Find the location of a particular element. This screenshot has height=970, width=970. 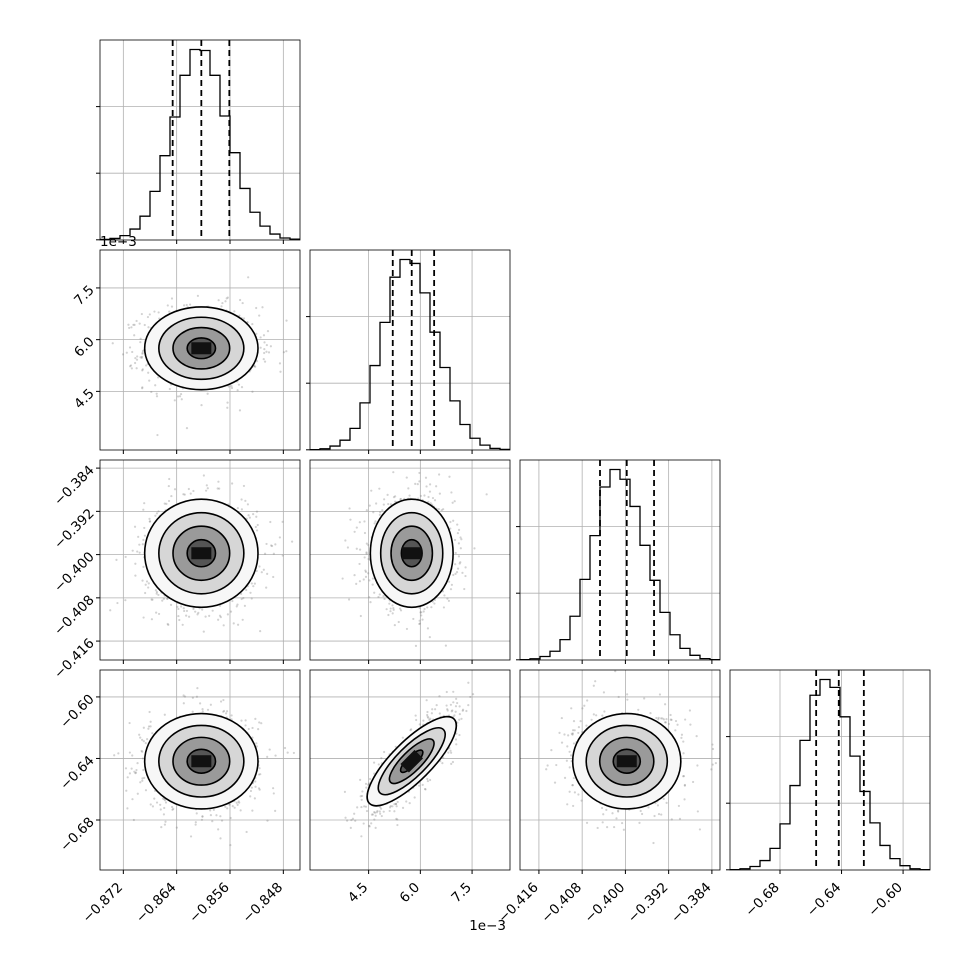

ytick-label-1-2: 7.5 is located at coordinates (84, 295).